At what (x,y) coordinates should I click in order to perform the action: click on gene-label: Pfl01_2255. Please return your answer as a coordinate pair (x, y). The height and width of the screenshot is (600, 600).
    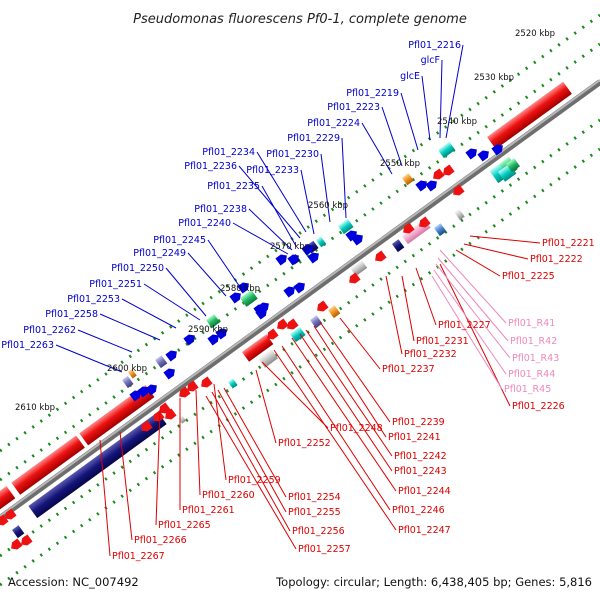
    Looking at the image, I should click on (314, 512).